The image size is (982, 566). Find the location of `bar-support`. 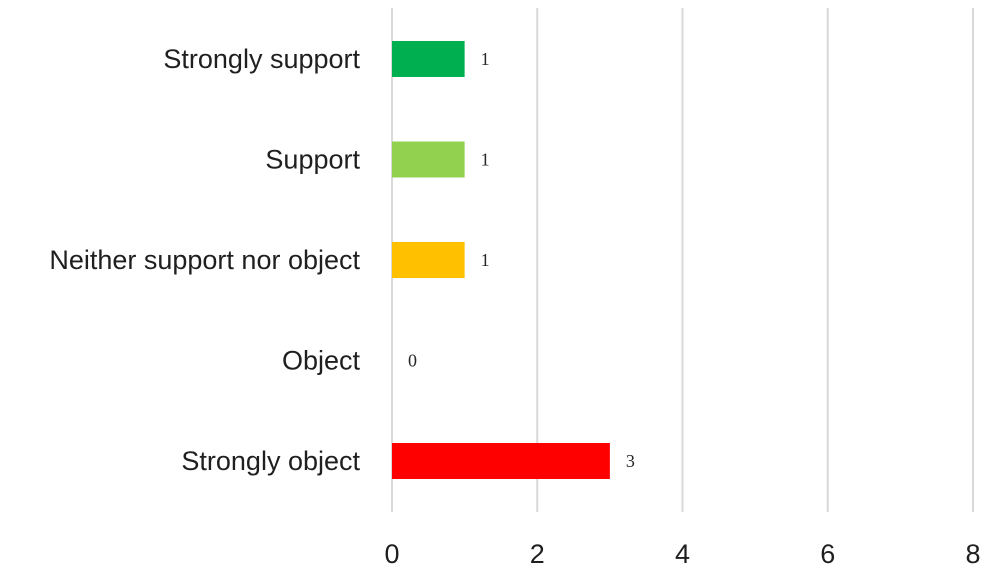

bar-support is located at coordinates (428, 159).